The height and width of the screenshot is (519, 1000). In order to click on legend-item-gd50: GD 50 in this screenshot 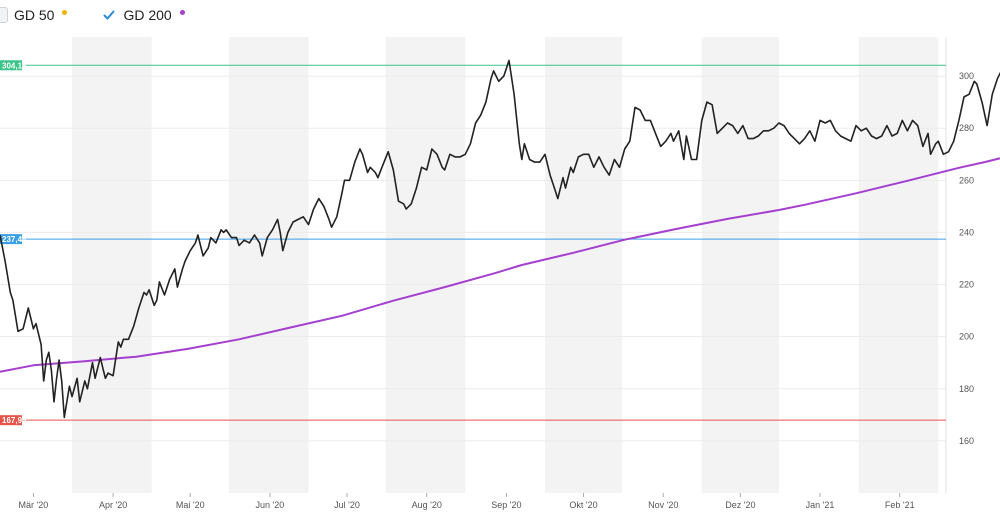, I will do `click(34, 15)`.